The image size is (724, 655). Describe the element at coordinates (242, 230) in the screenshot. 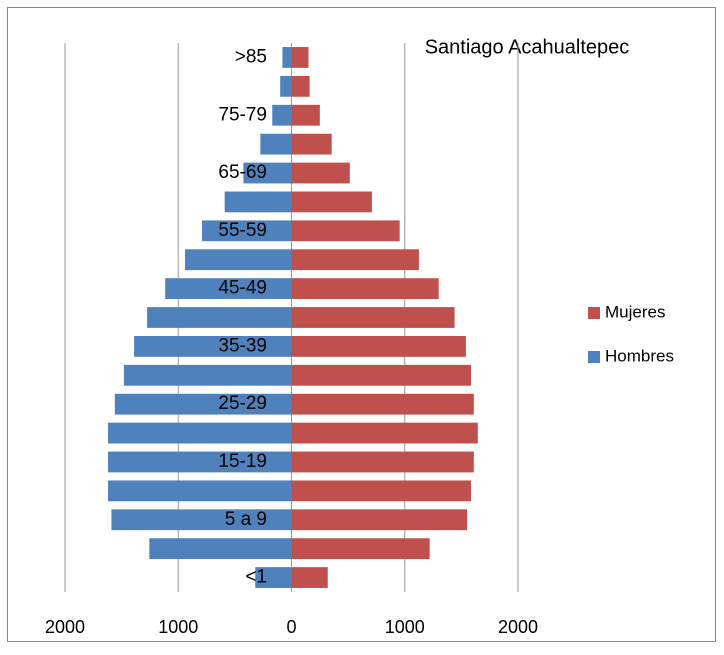

I see `category-label: 55-59` at that location.